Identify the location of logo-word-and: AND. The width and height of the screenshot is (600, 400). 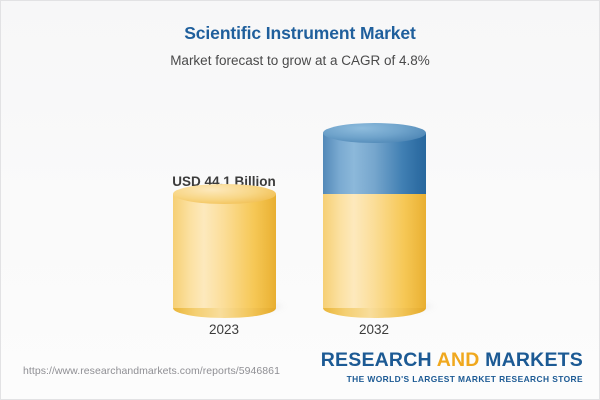
(458, 360).